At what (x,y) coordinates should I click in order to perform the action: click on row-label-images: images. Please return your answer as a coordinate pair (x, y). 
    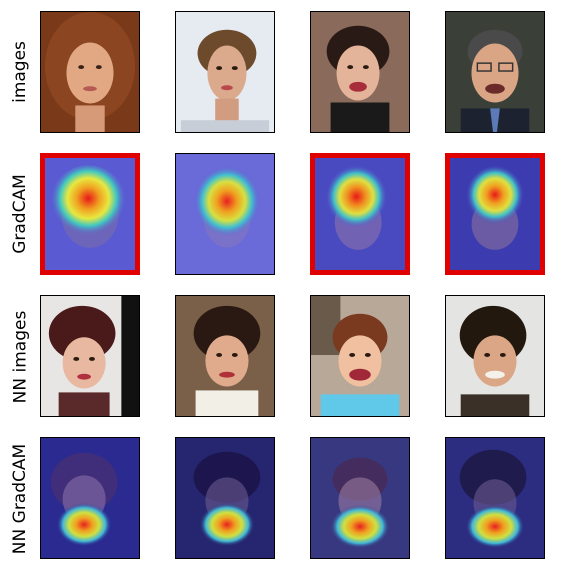
    Looking at the image, I should click on (20, 72).